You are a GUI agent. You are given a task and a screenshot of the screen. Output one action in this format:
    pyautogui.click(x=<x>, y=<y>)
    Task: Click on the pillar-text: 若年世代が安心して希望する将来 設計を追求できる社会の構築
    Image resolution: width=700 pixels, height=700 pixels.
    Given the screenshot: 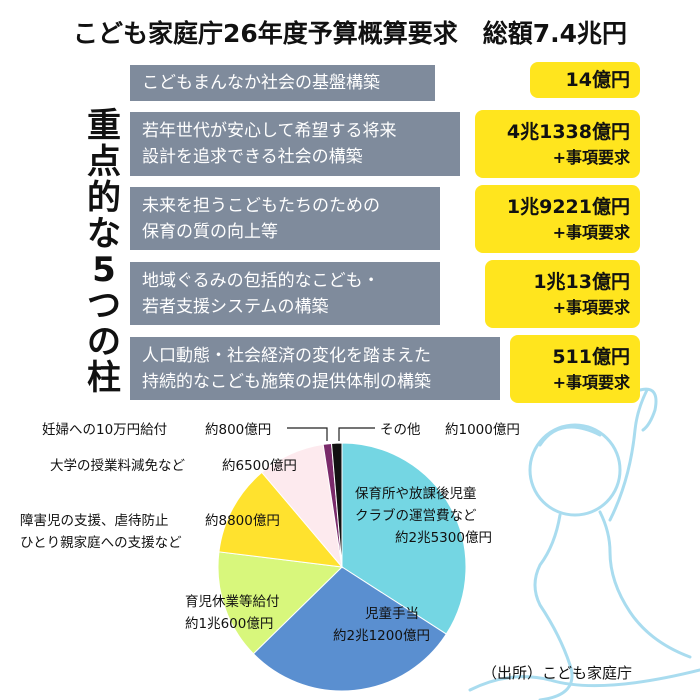 What is the action you would take?
    pyautogui.click(x=295, y=144)
    